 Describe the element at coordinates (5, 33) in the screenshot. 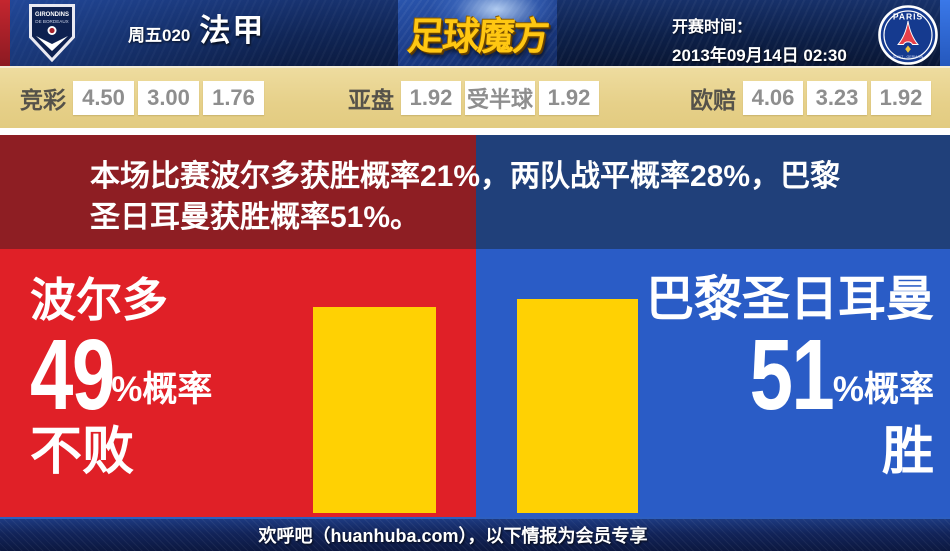

I see `header-left-red-accent` at that location.